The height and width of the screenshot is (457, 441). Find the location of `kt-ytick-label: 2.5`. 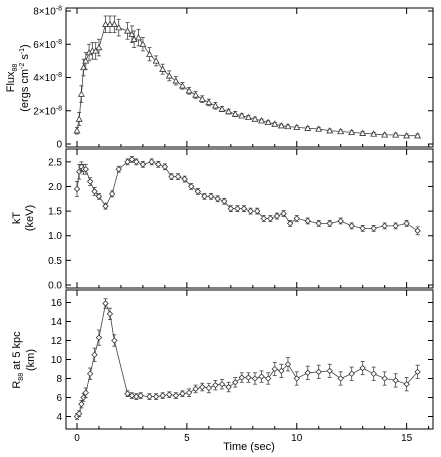

kt-ytick-label: 2.5 is located at coordinates (55, 162).